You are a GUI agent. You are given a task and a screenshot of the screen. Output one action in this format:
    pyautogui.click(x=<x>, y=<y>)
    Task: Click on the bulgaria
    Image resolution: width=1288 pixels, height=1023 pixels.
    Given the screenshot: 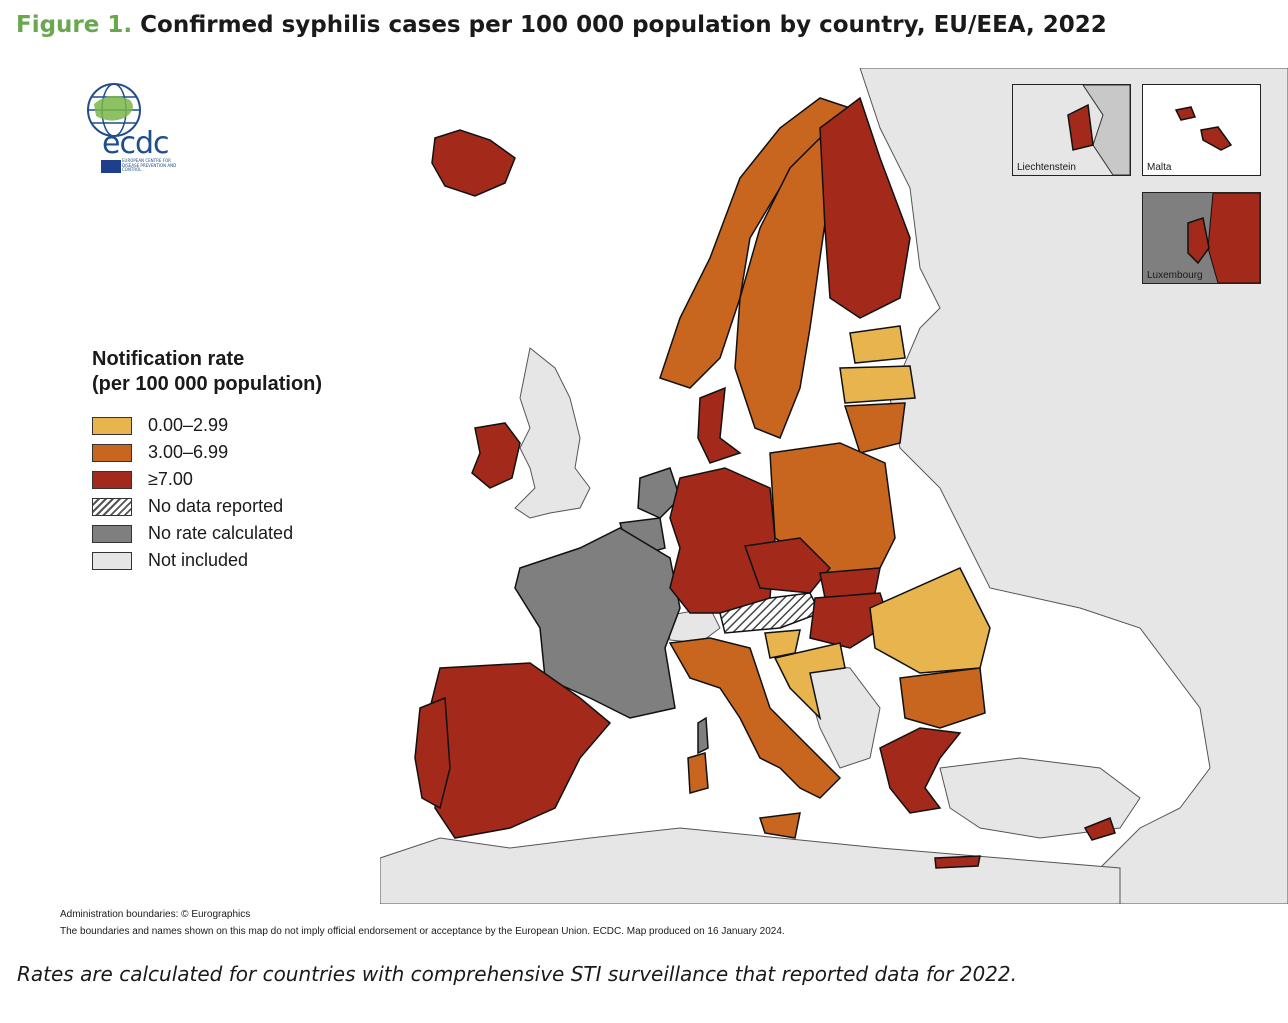 What is the action you would take?
    pyautogui.click(x=942, y=698)
    